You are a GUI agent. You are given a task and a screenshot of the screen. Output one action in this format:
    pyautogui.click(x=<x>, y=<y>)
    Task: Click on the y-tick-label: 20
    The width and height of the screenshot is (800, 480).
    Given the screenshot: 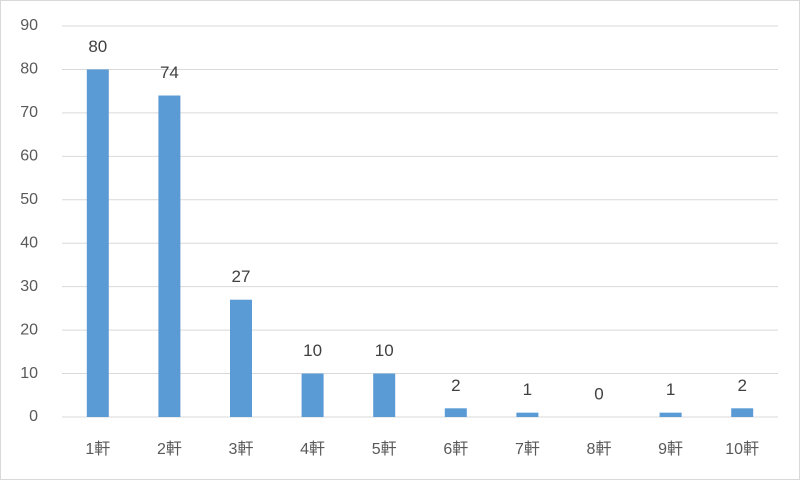 What is the action you would take?
    pyautogui.click(x=29, y=329)
    